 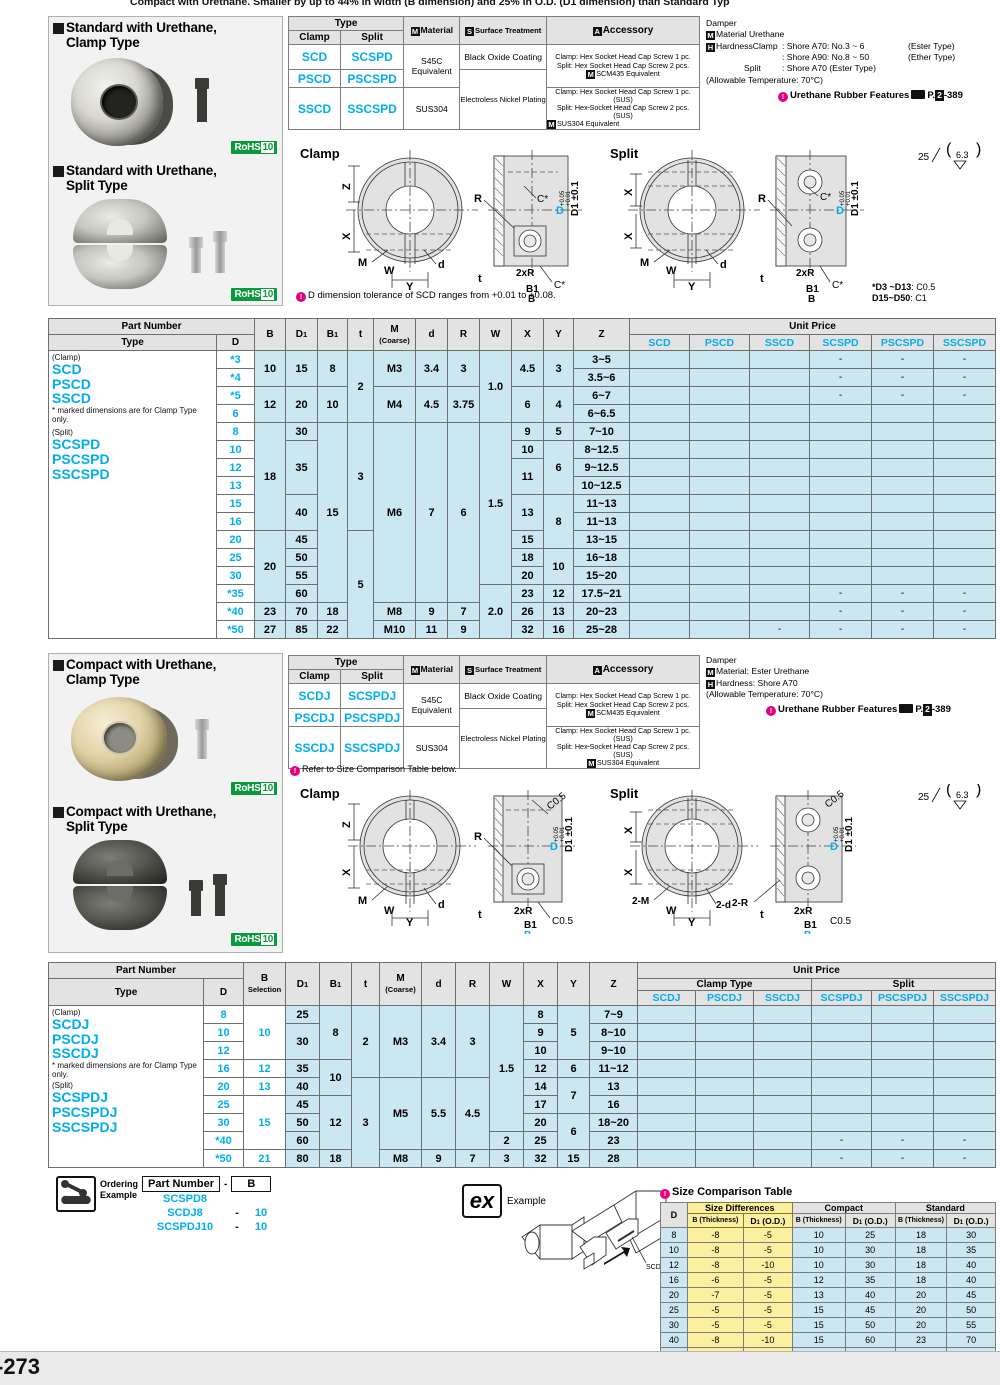 I want to click on price-cell-SSCDJ, so click(x=782, y=1140).